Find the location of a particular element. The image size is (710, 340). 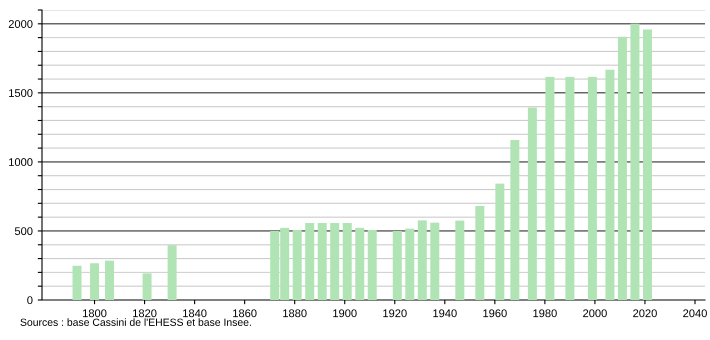

x-tick-label: 2040 is located at coordinates (695, 313).